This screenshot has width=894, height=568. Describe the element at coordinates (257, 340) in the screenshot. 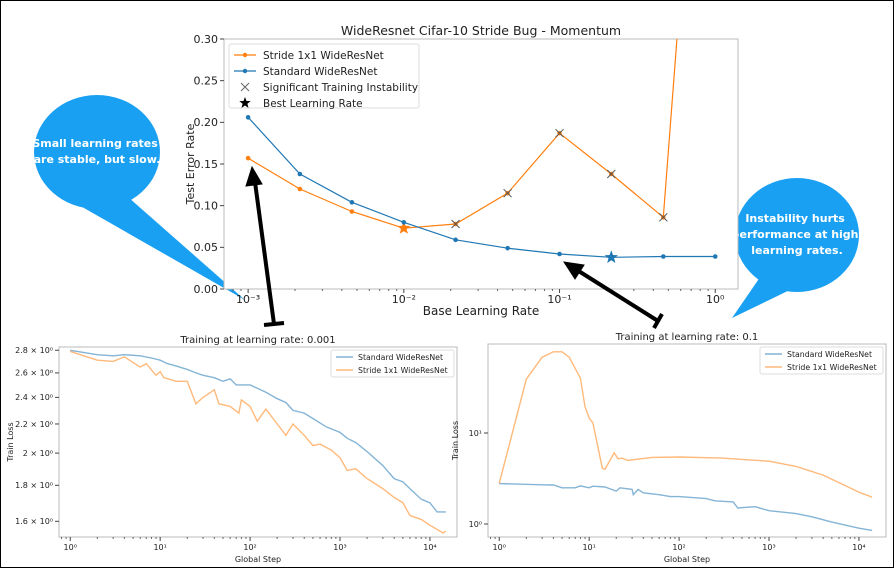

I see `chart-title: Training at learning rate: 0.001` at that location.